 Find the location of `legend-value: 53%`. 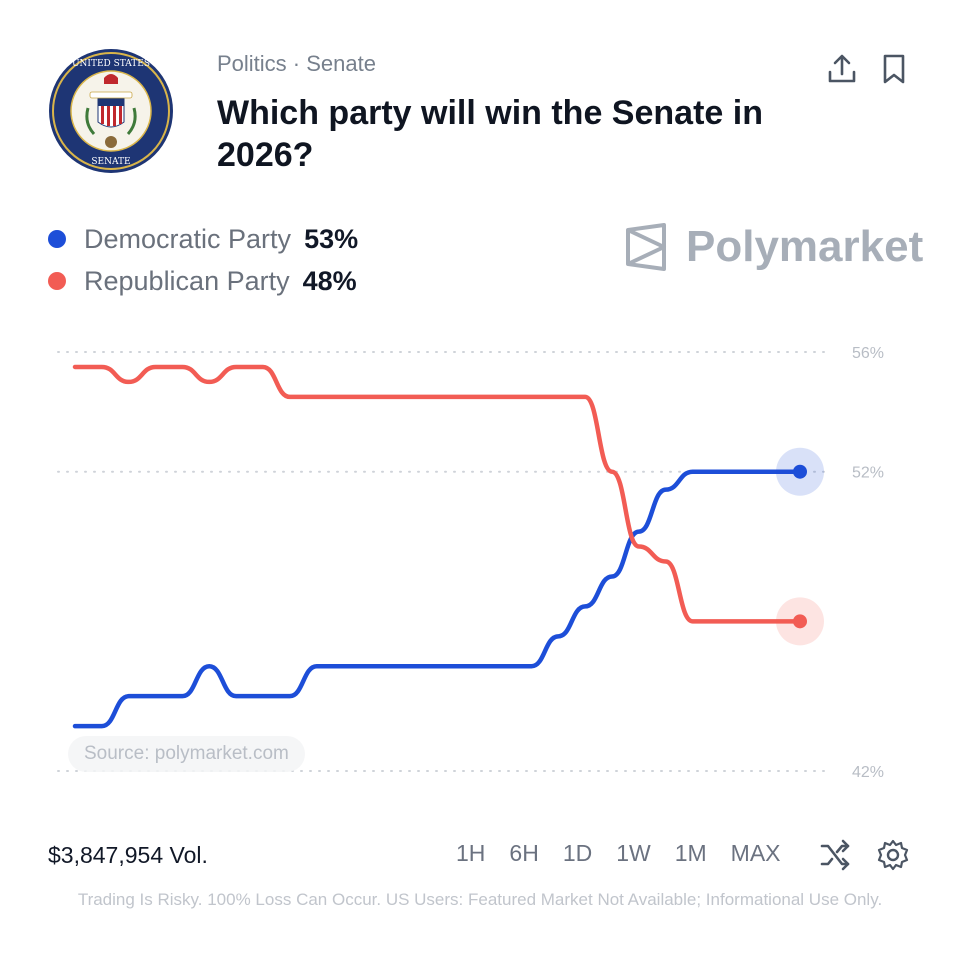

legend-value: 53% is located at coordinates (331, 238).